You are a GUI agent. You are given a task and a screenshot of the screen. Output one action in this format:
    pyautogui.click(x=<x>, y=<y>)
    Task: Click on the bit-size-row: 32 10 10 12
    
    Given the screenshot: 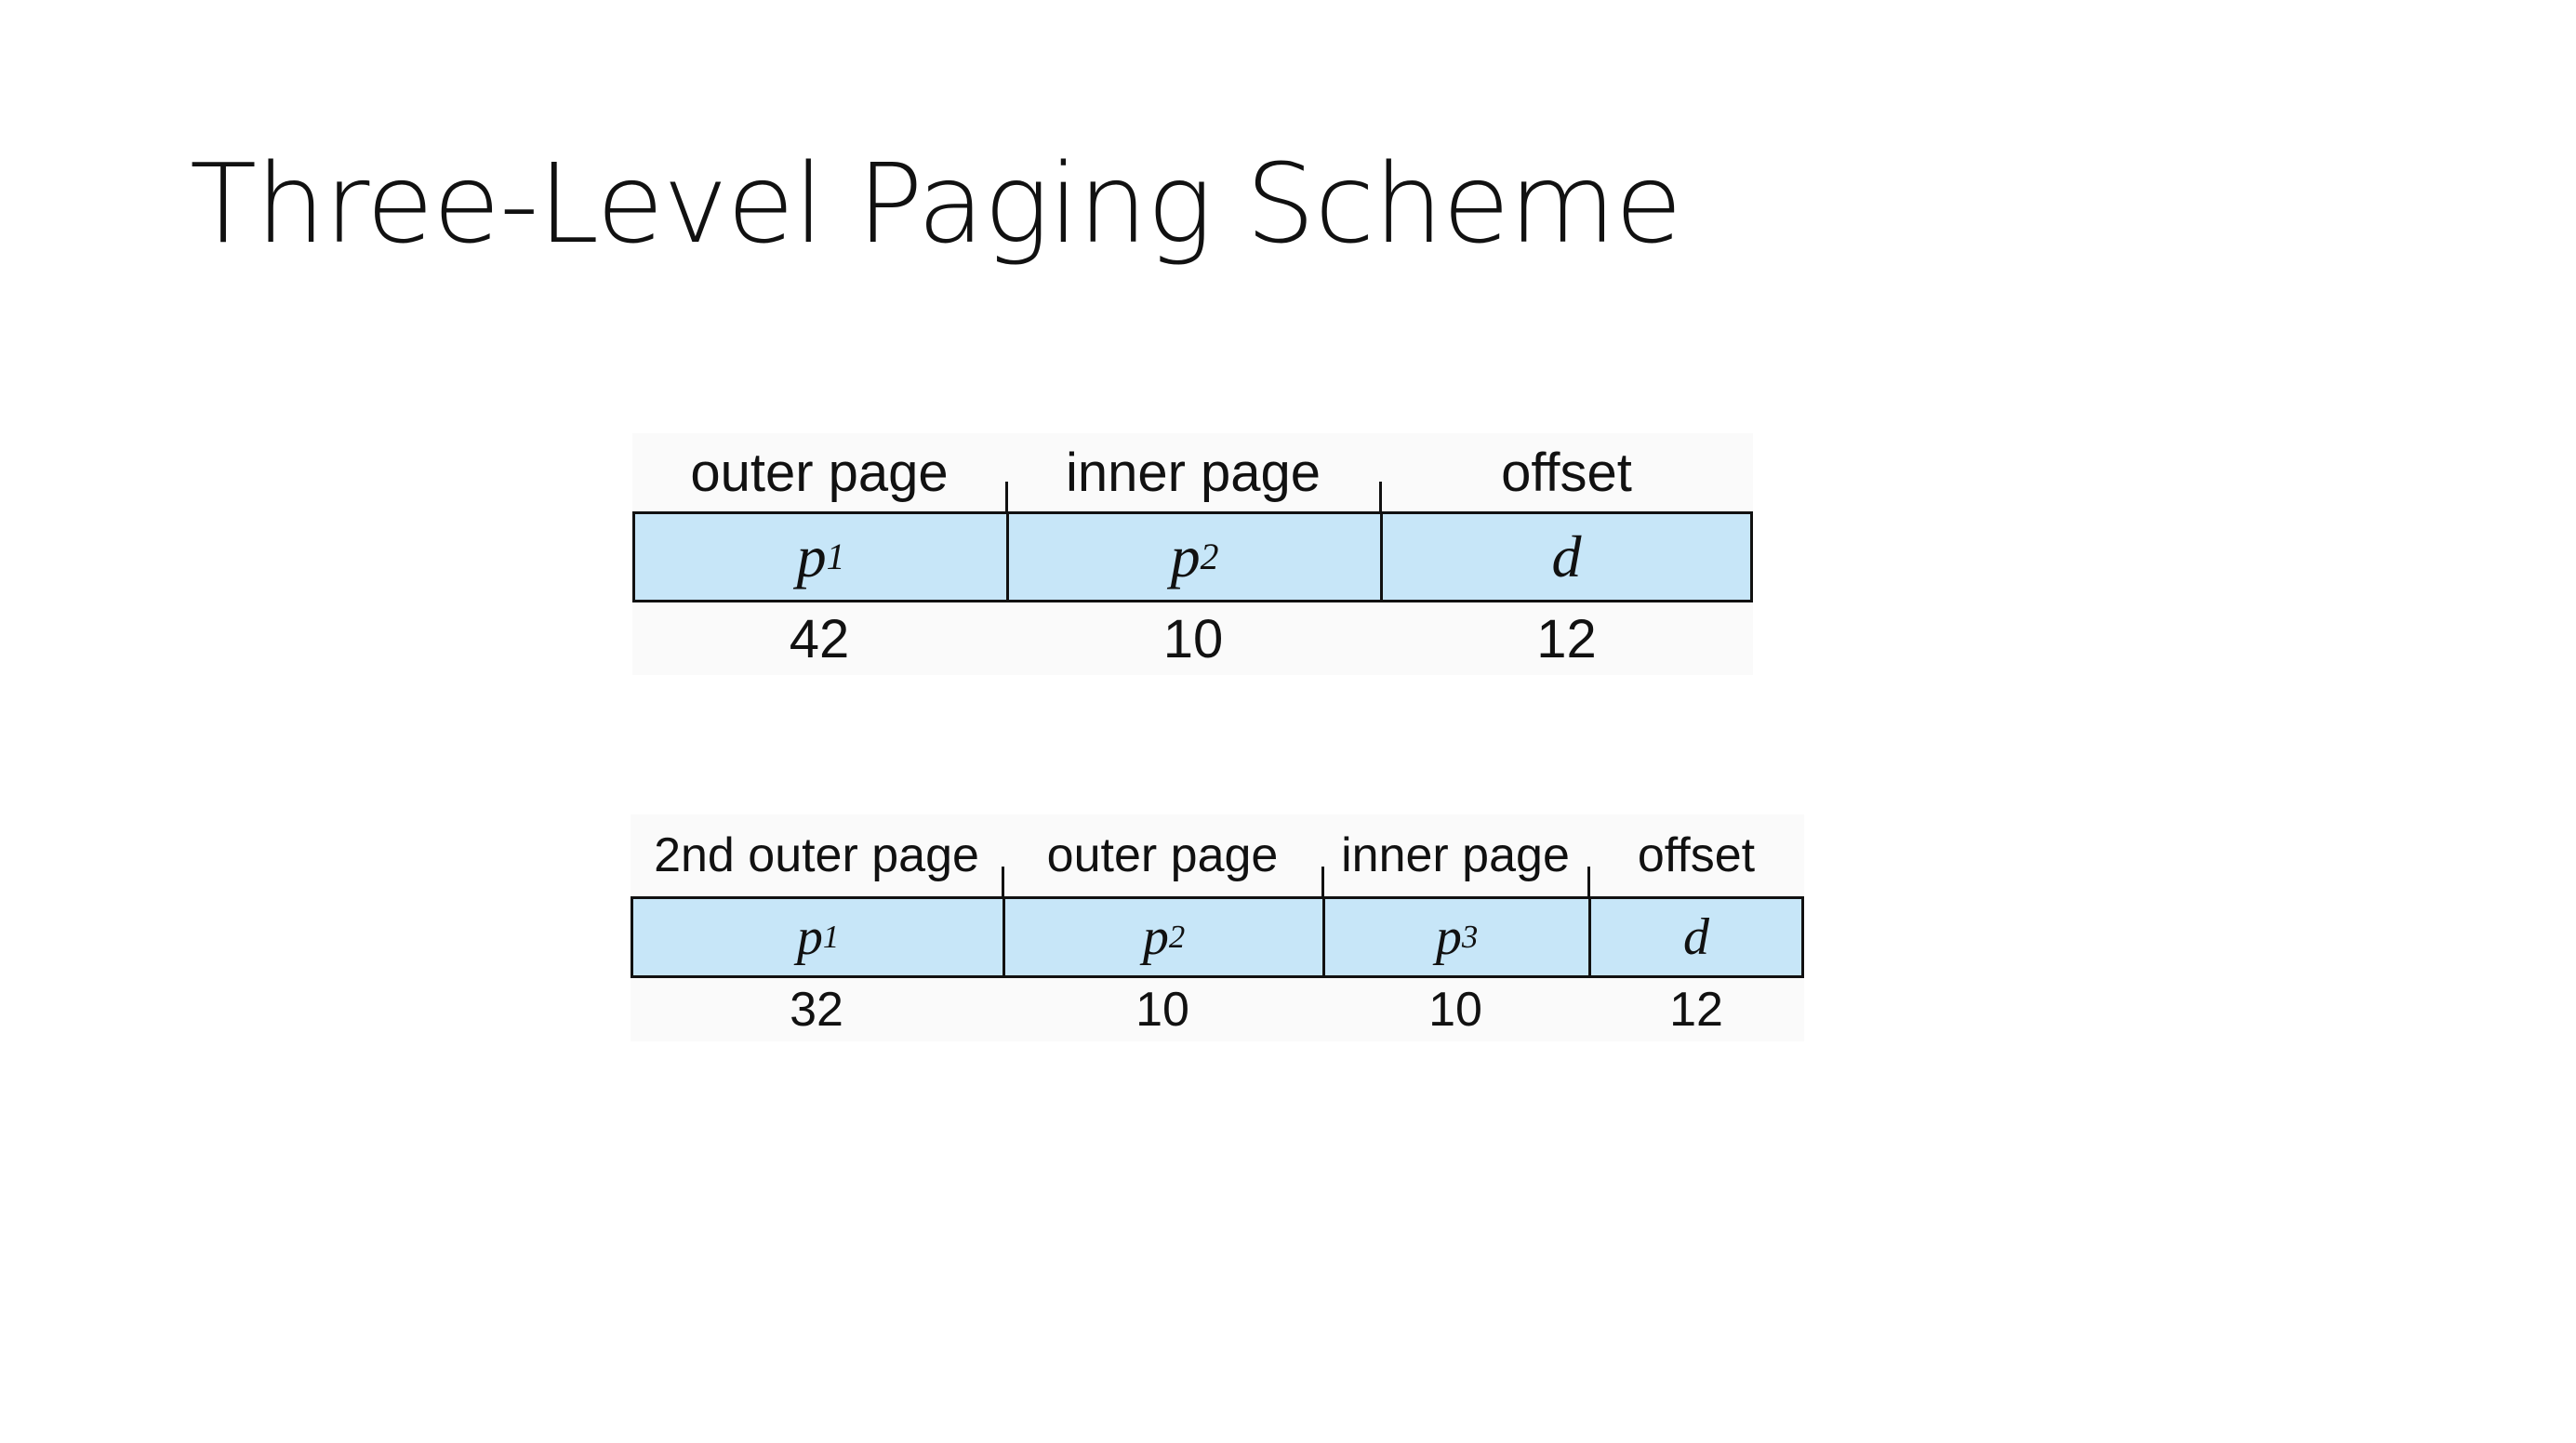 What is the action you would take?
    pyautogui.click(x=1217, y=1009)
    